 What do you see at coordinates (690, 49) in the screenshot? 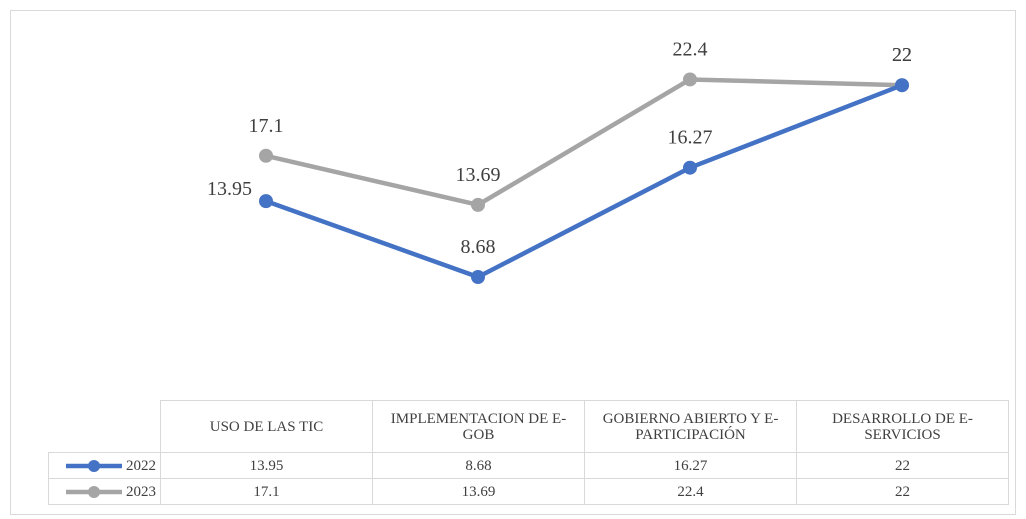
I see `data-label: 22.4` at bounding box center [690, 49].